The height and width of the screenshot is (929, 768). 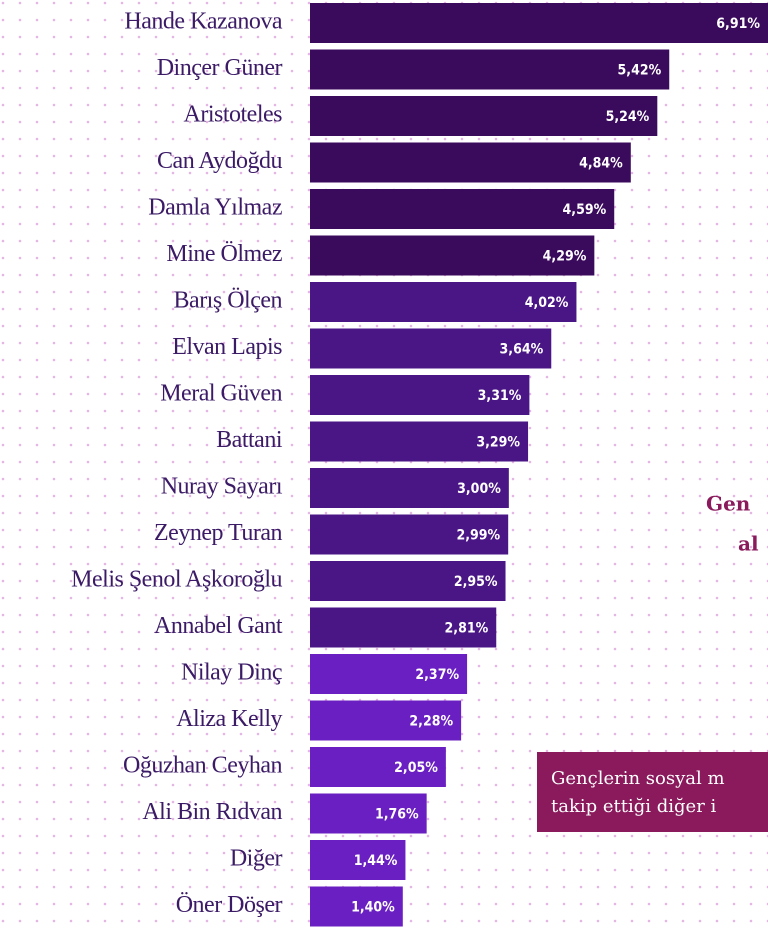 I want to click on category-label: Can Aydoğdu, so click(x=219, y=161).